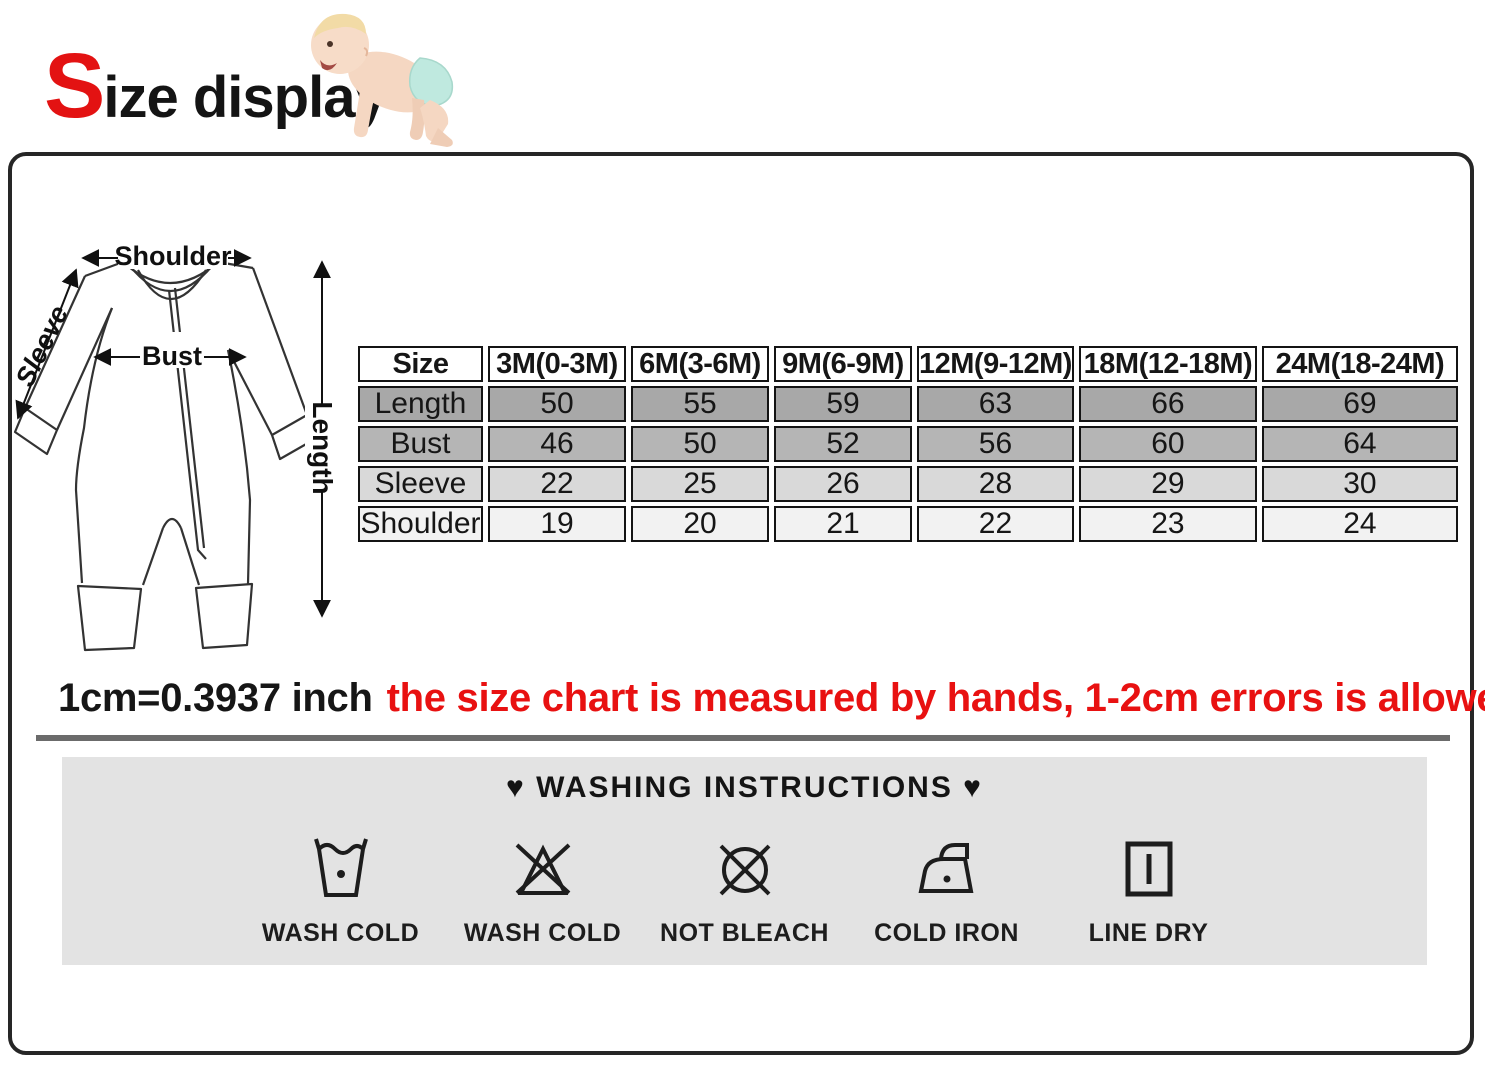 This screenshot has height=1065, width=1485. What do you see at coordinates (1359, 524) in the screenshot?
I see `cell: 24` at bounding box center [1359, 524].